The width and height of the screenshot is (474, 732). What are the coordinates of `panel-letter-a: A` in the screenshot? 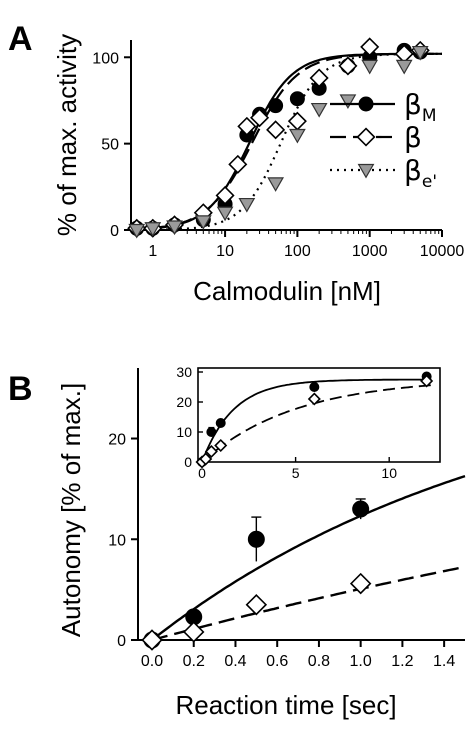 It's located at (20, 39).